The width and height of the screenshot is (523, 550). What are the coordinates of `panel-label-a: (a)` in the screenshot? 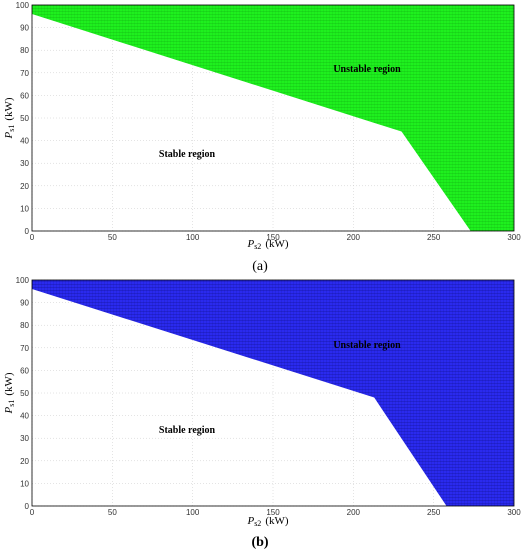 It's located at (260, 266).